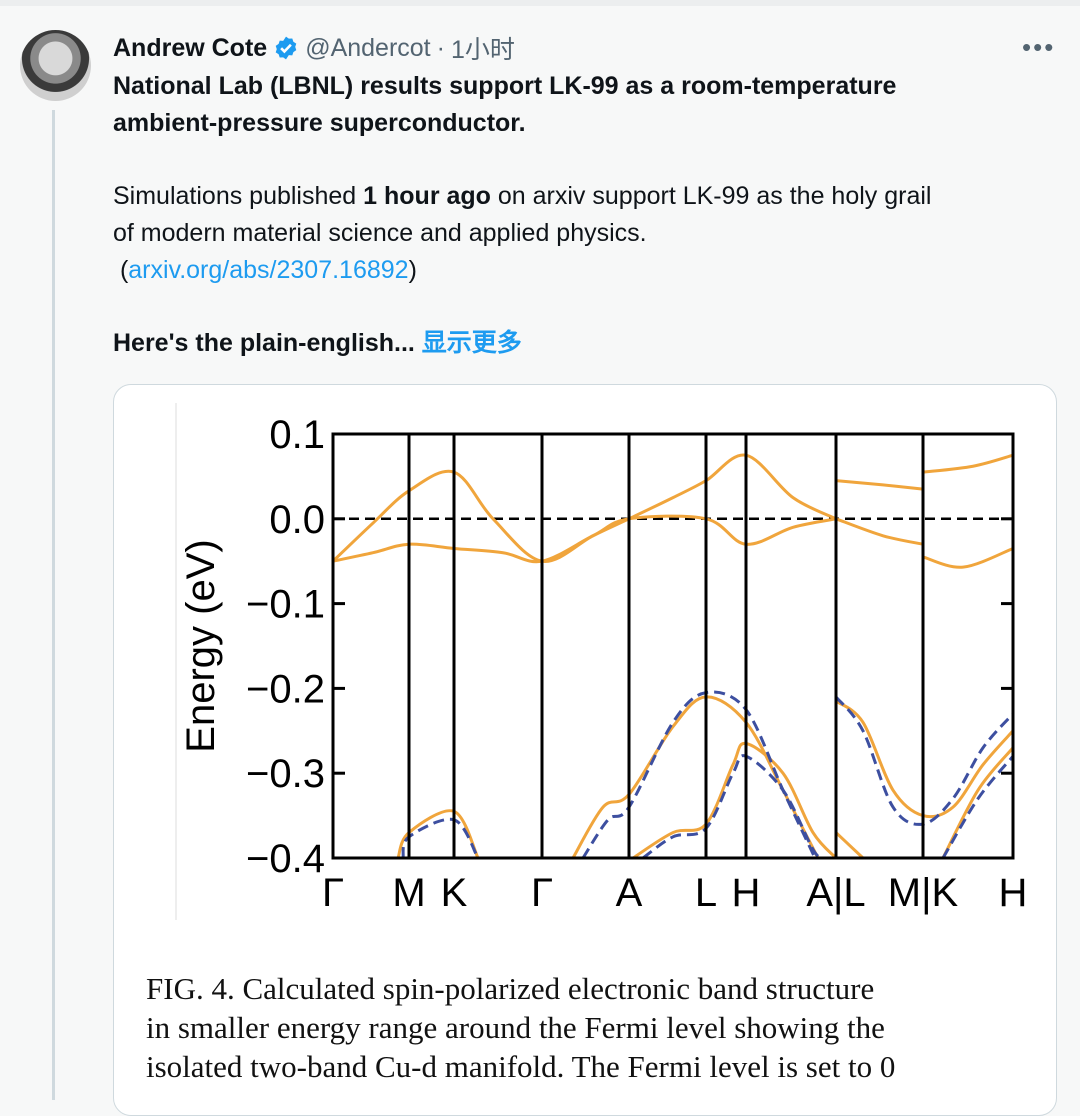 This screenshot has height=1116, width=1080. I want to click on timestamp: 1小时, so click(482, 50).